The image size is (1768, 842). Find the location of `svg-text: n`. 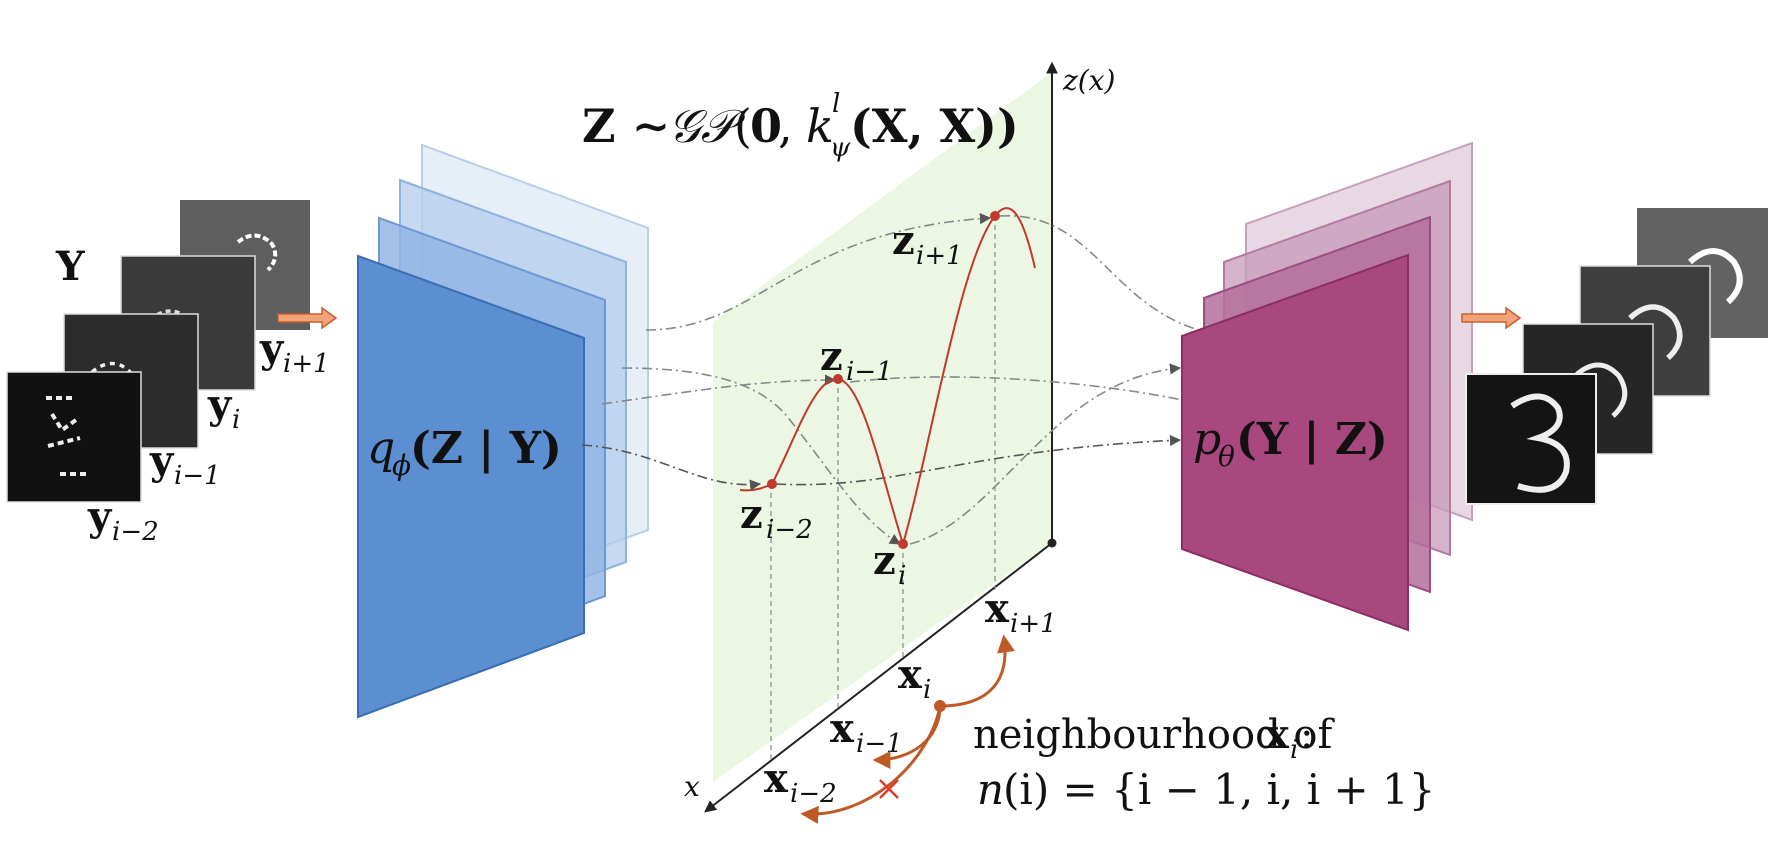

svg-text: n is located at coordinates (990, 789).